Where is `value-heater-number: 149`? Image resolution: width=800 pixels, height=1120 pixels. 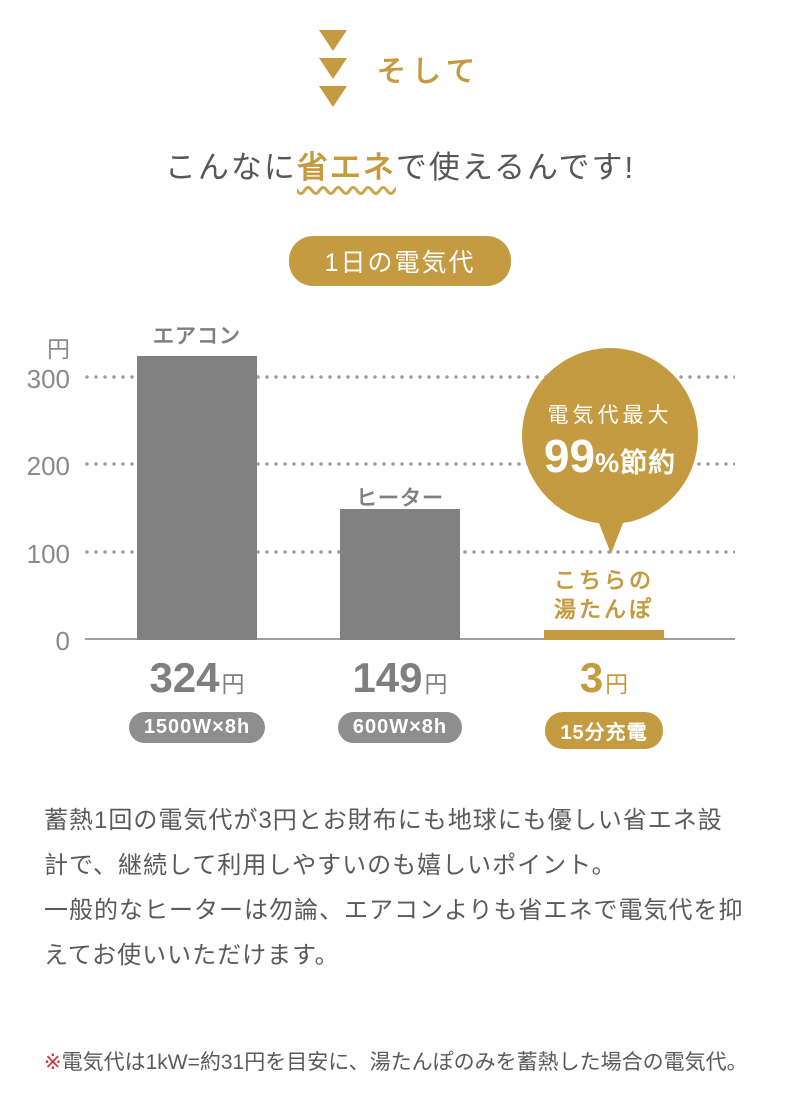
value-heater-number: 149 is located at coordinates (387, 677).